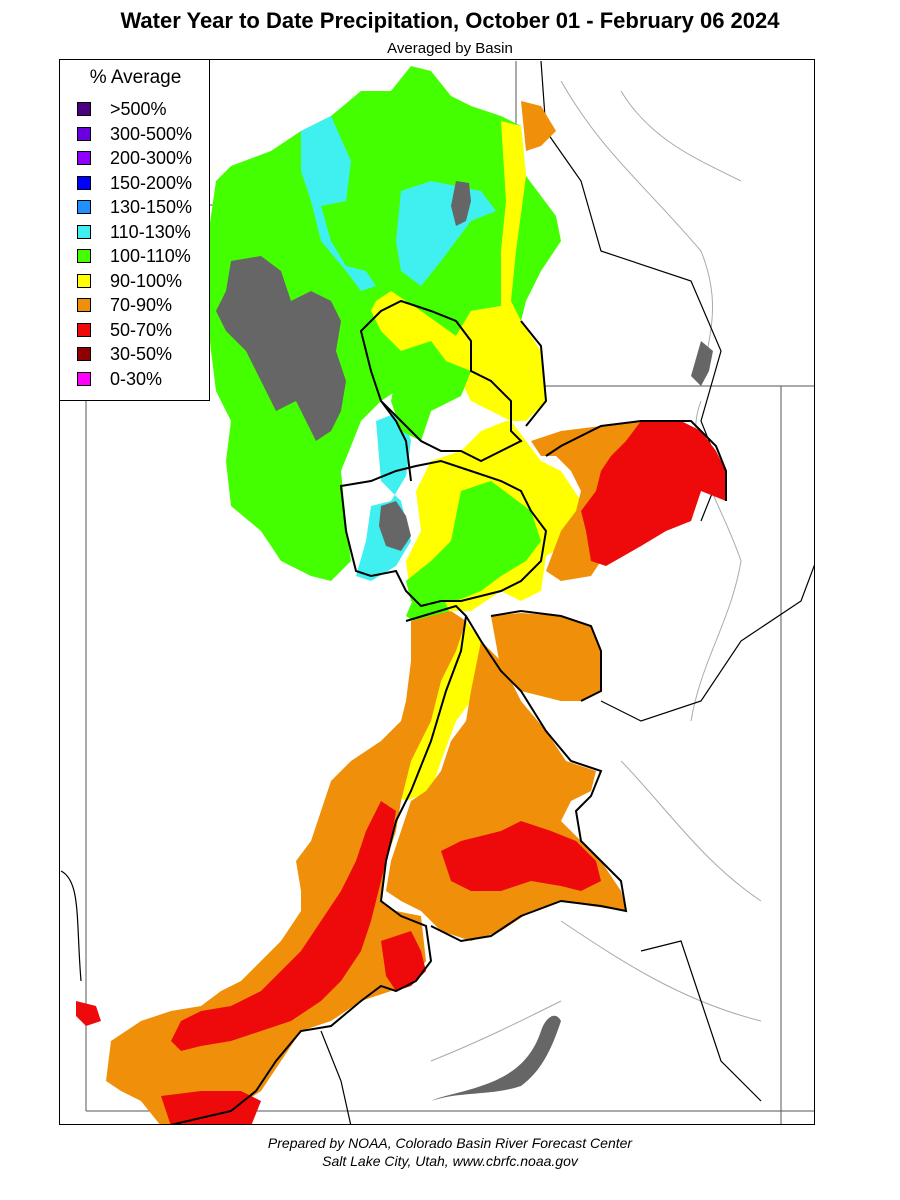 Image resolution: width=900 pixels, height=1200 pixels. Describe the element at coordinates (150, 231) in the screenshot. I see `legend-label: 110-130%` at that location.